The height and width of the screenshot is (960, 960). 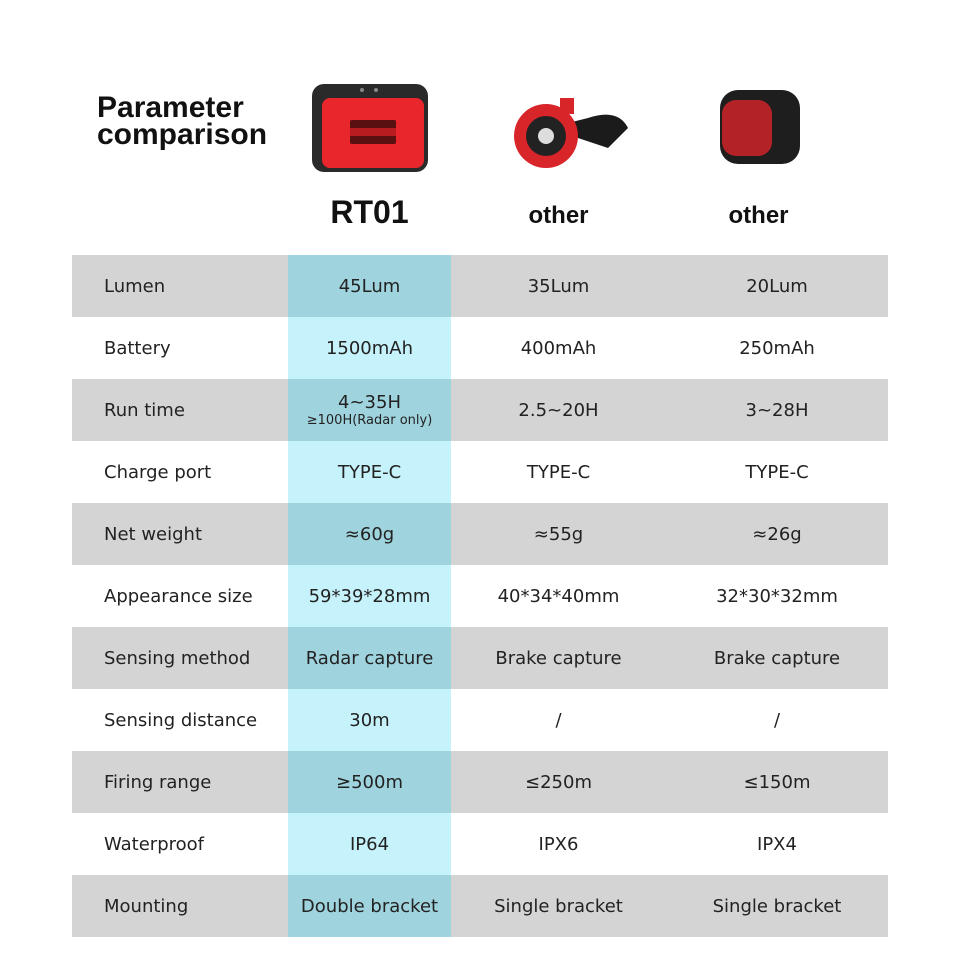 I want to click on value-cell: 3~28H, so click(x=777, y=410).